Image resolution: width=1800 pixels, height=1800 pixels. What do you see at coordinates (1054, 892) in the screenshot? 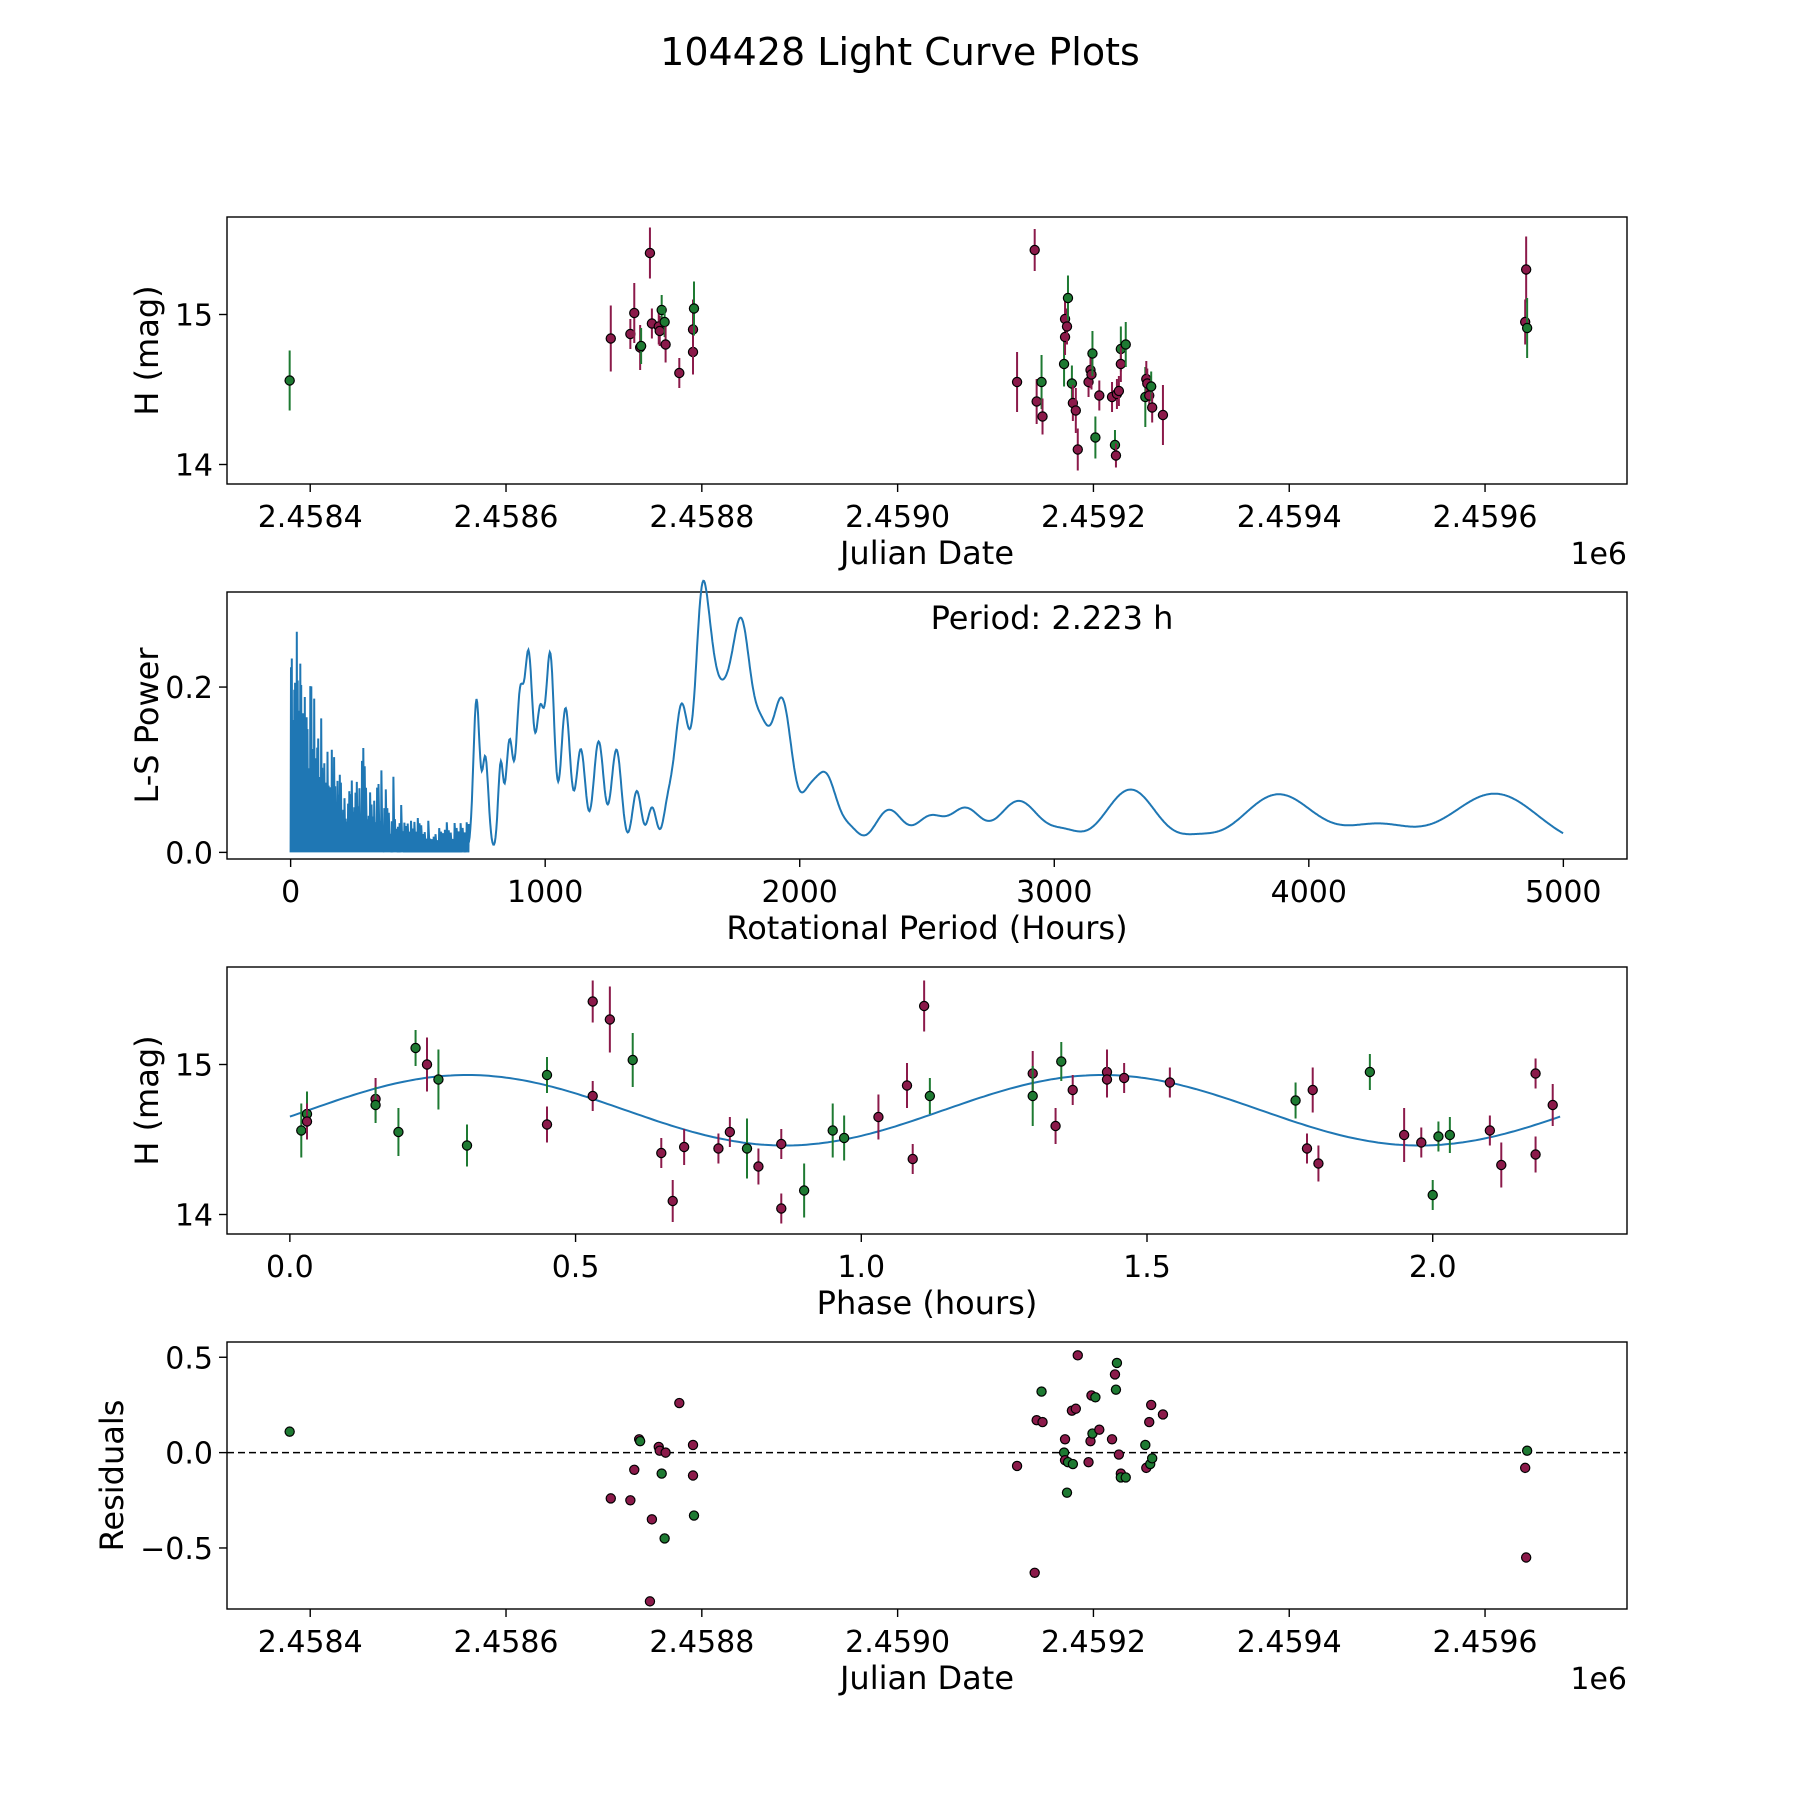
I see `periodogram-xtick-label: 3000` at bounding box center [1054, 892].